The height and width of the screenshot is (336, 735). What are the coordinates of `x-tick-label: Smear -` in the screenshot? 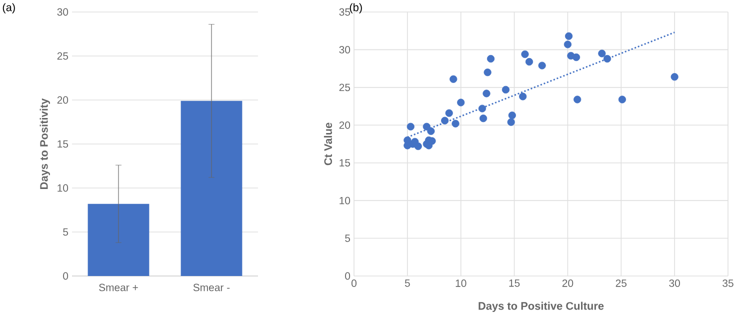 It's located at (211, 288).